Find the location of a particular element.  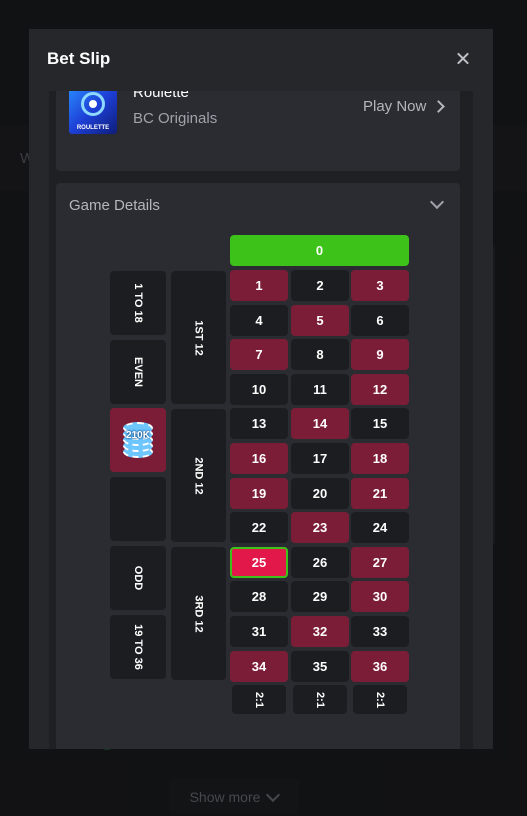

outside-bet-label: ODD is located at coordinates (137, 578).